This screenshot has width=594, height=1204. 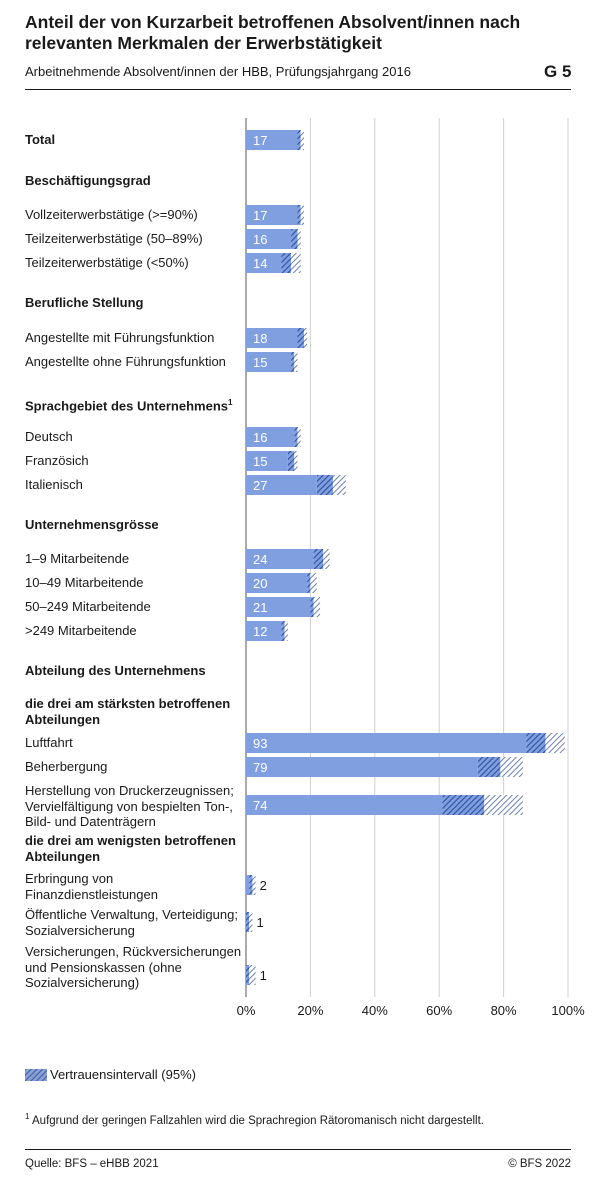 I want to click on value-label: 93, so click(x=260, y=743).